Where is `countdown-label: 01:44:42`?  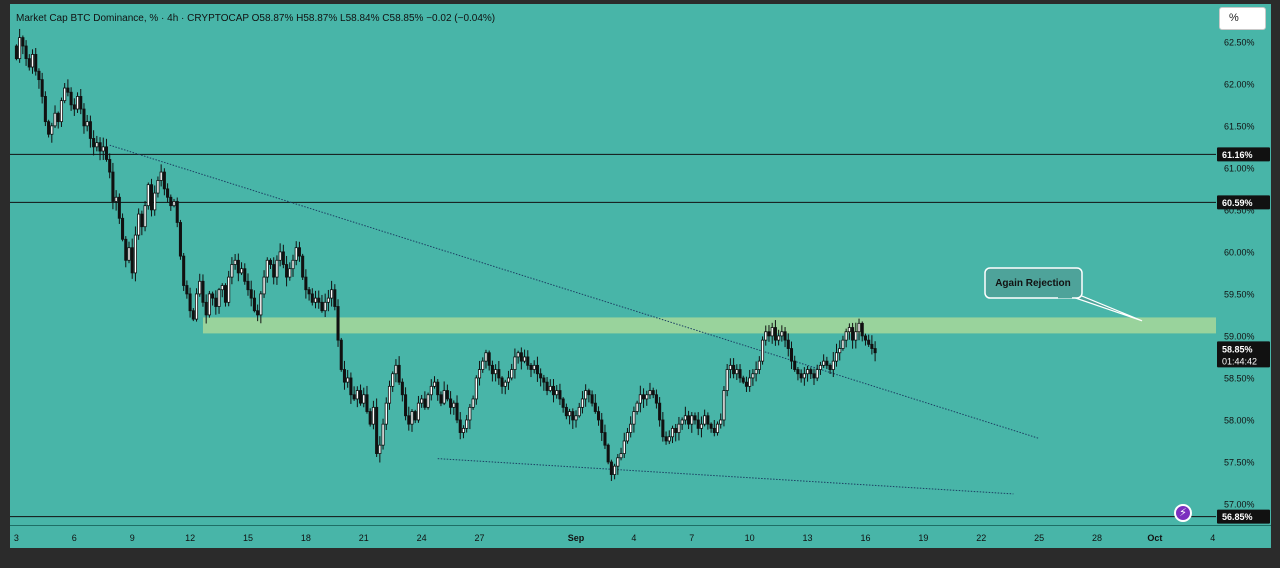 countdown-label: 01:44:42 is located at coordinates (1239, 361).